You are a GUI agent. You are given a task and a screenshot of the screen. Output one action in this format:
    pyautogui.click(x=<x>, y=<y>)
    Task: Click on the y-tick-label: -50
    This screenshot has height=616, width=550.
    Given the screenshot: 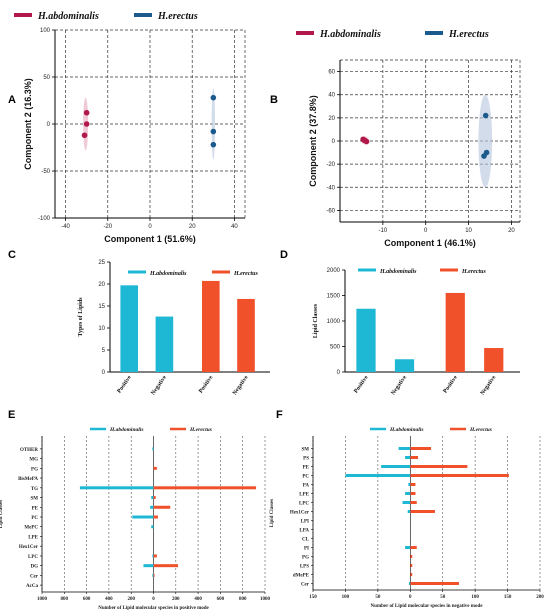 What is the action you would take?
    pyautogui.click(x=45, y=172)
    